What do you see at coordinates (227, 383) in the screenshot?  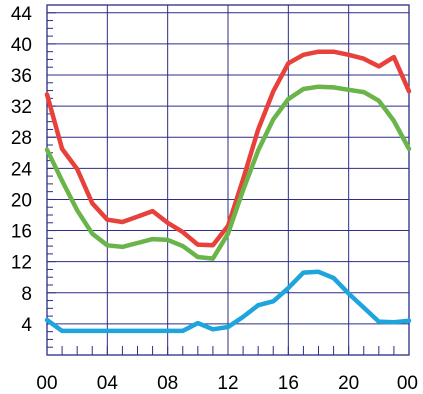 I see `x-tick-label: 12` at bounding box center [227, 383].